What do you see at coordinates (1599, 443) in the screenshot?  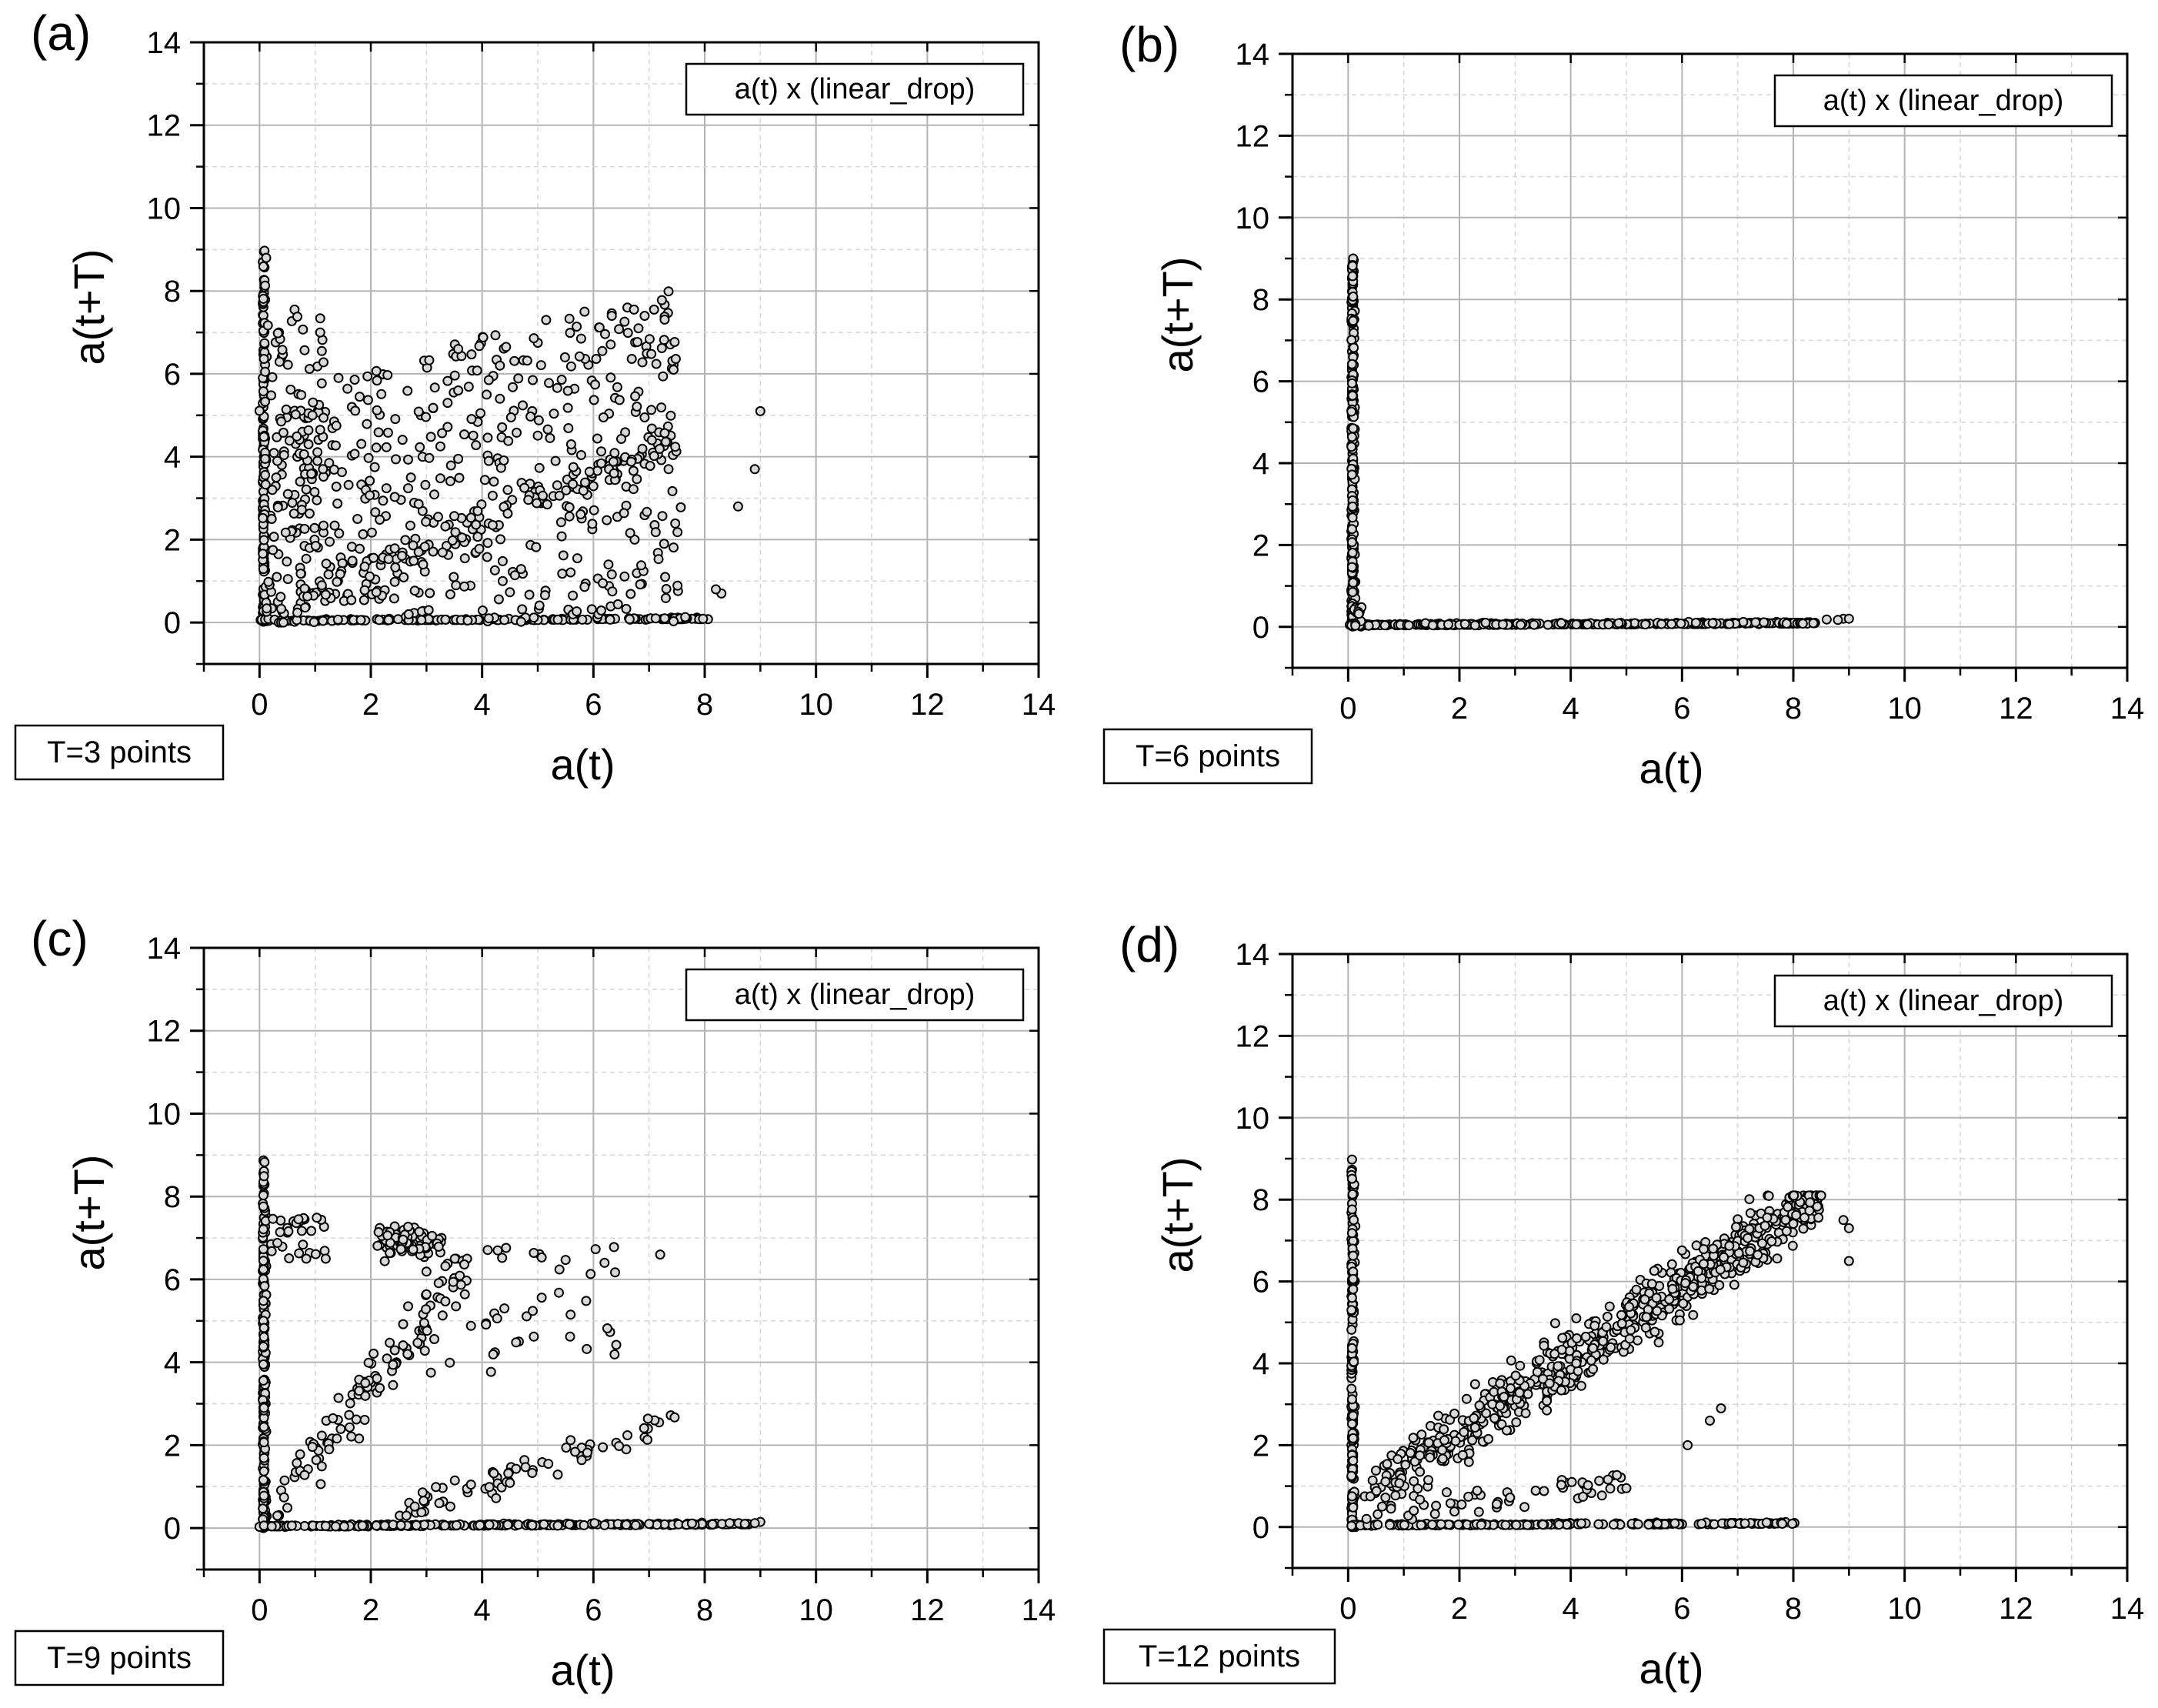 I see `scatter-series` at bounding box center [1599, 443].